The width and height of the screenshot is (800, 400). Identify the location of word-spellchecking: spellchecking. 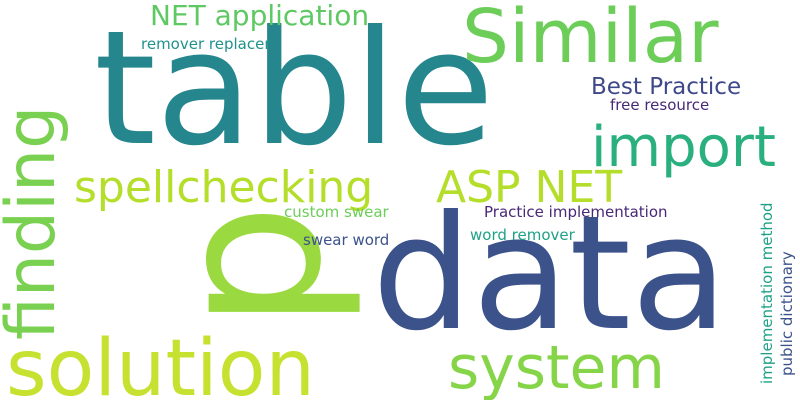
(224, 187).